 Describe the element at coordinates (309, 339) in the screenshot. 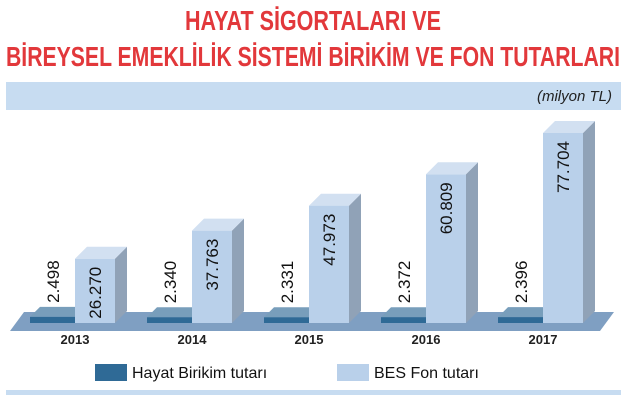

I see `x-tick-label: 2015` at that location.